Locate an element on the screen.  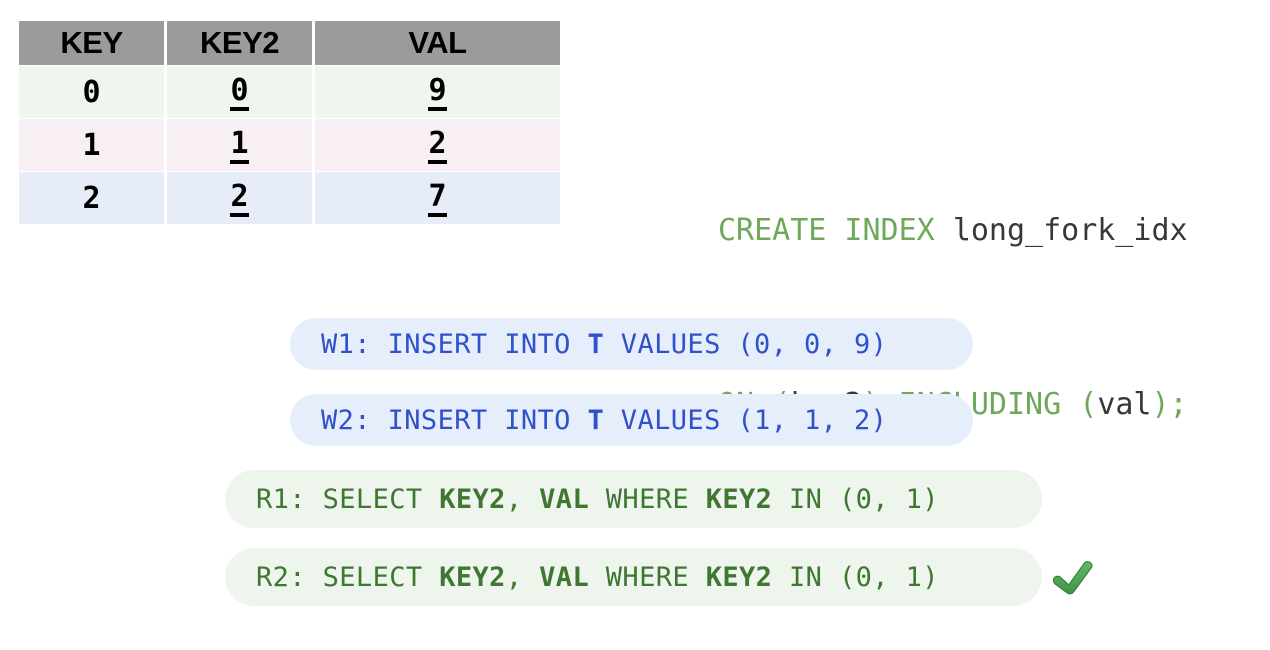
table-header-row: KEY KEY2 VAL is located at coordinates (289, 43).